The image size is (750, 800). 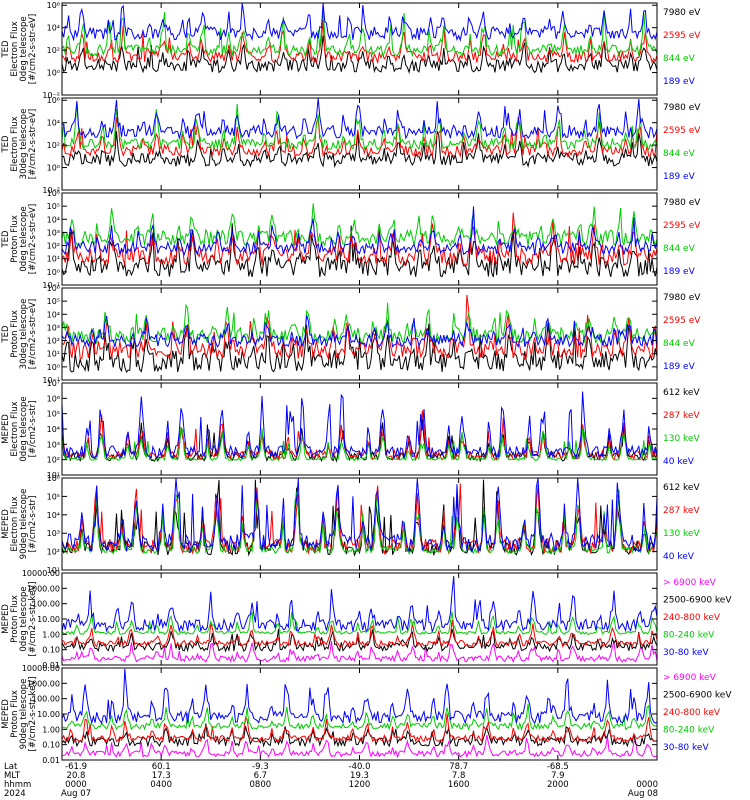 What do you see at coordinates (459, 785) in the screenshot?
I see `x-tick-hhmm: 1600` at bounding box center [459, 785].